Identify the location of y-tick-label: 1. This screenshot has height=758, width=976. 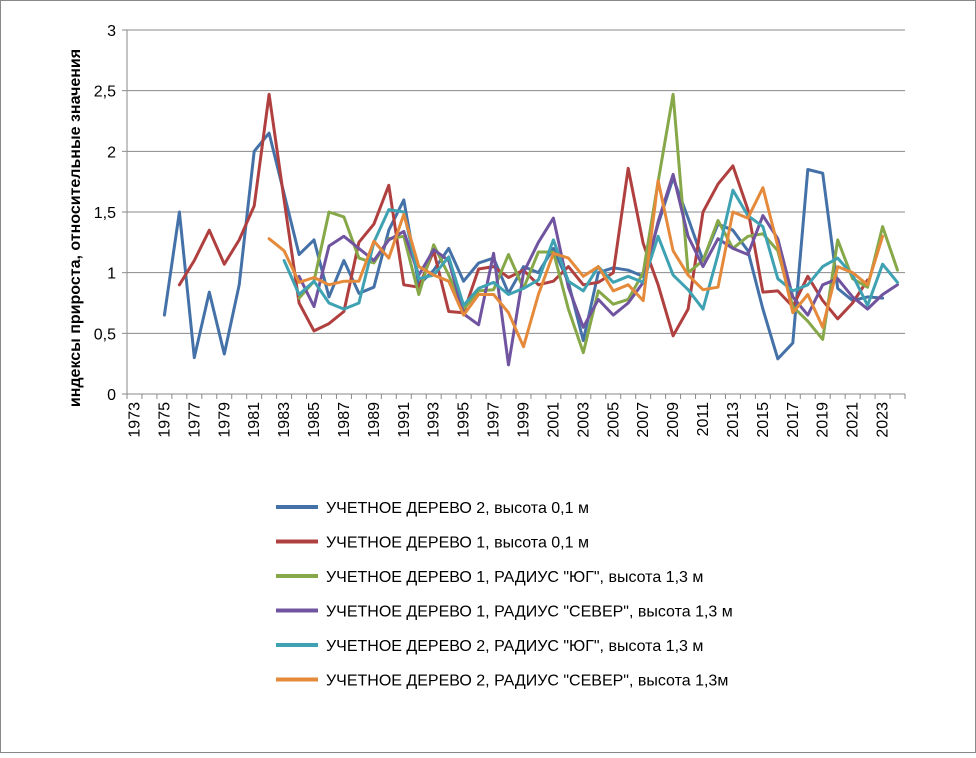
(111, 274).